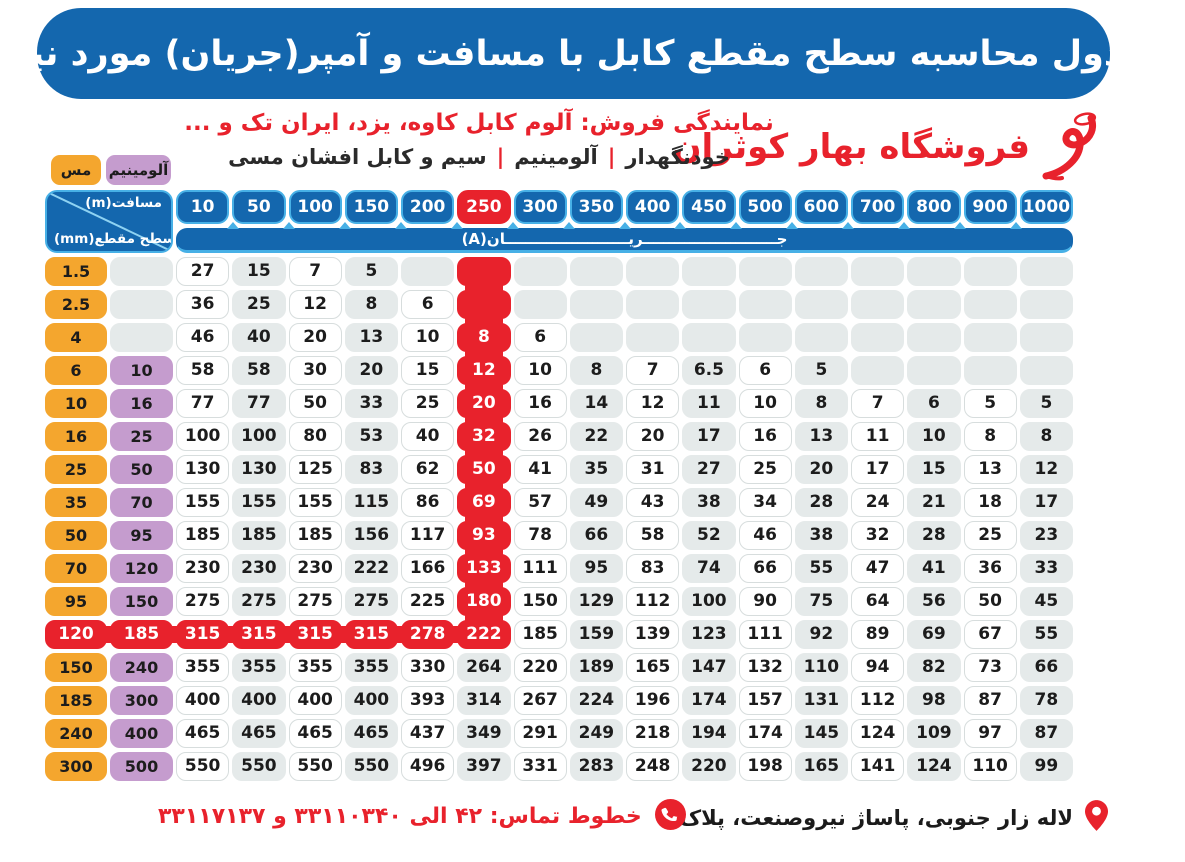 The height and width of the screenshot is (862, 1185). What do you see at coordinates (934, 733) in the screenshot?
I see `data-cell: 109` at bounding box center [934, 733].